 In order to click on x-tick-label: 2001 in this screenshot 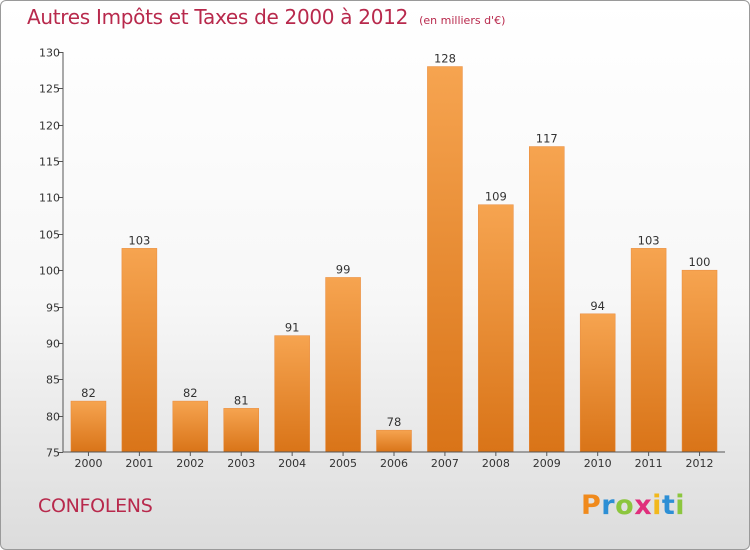, I will do `click(139, 463)`.